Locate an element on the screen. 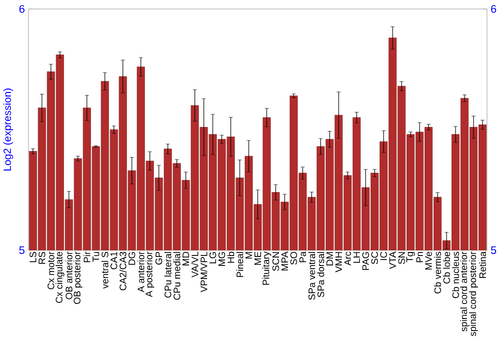 This screenshot has width=500, height=349. x-tick-label: VA/VL is located at coordinates (194, 265).